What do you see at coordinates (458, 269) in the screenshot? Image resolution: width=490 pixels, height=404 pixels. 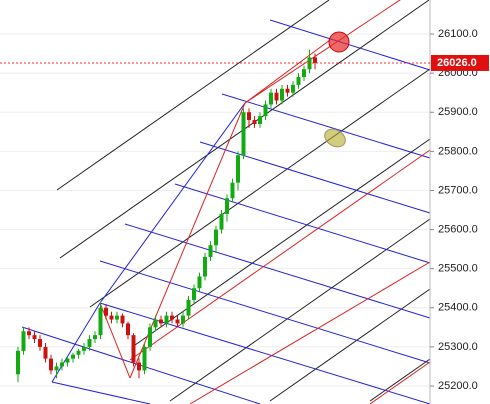 I see `y-tick-label: 25500.0` at bounding box center [458, 269].